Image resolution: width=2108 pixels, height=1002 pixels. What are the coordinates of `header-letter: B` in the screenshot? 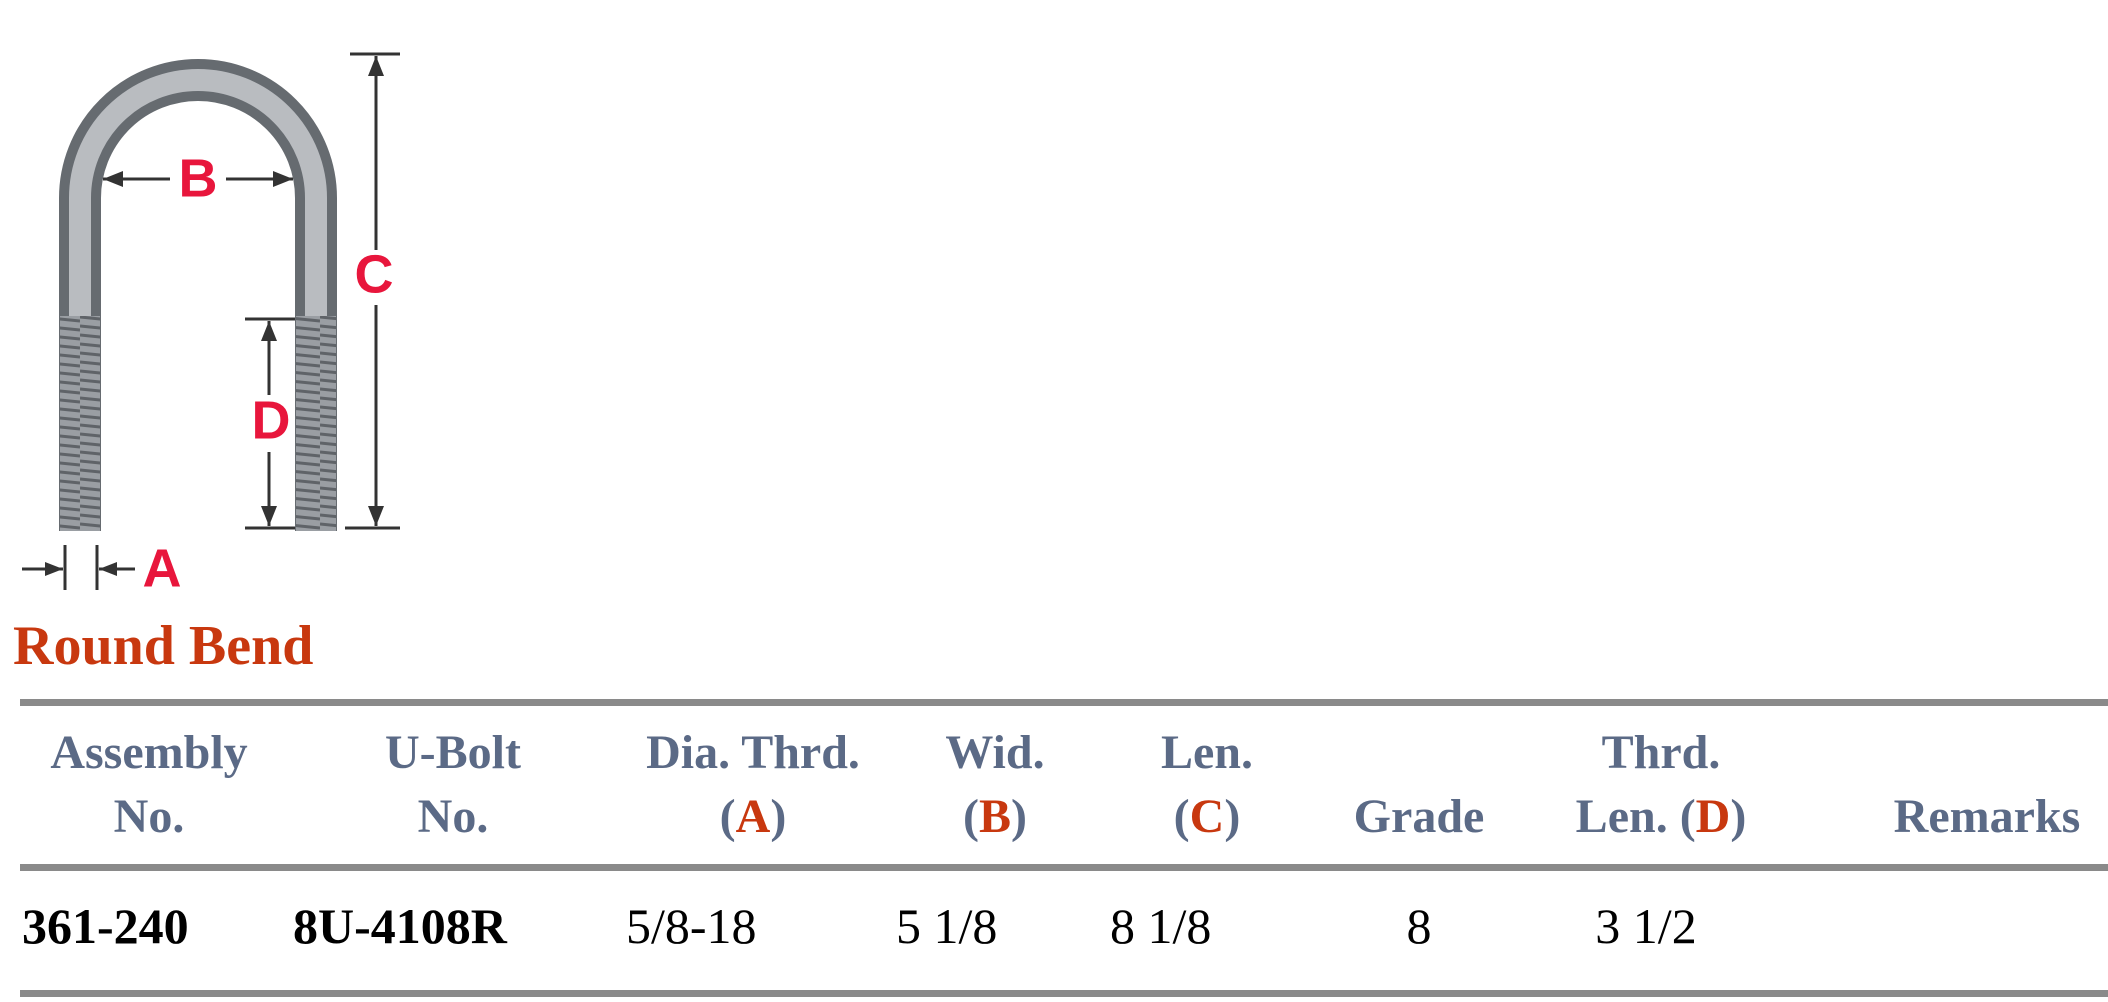 It's located at (995, 816).